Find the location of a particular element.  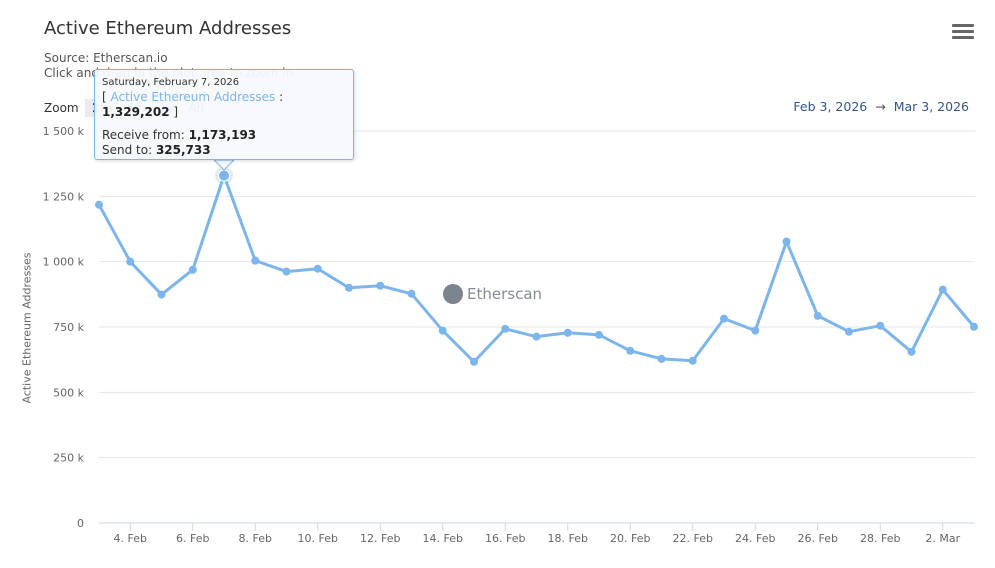

x-tick-label: 6. Feb is located at coordinates (192, 538).